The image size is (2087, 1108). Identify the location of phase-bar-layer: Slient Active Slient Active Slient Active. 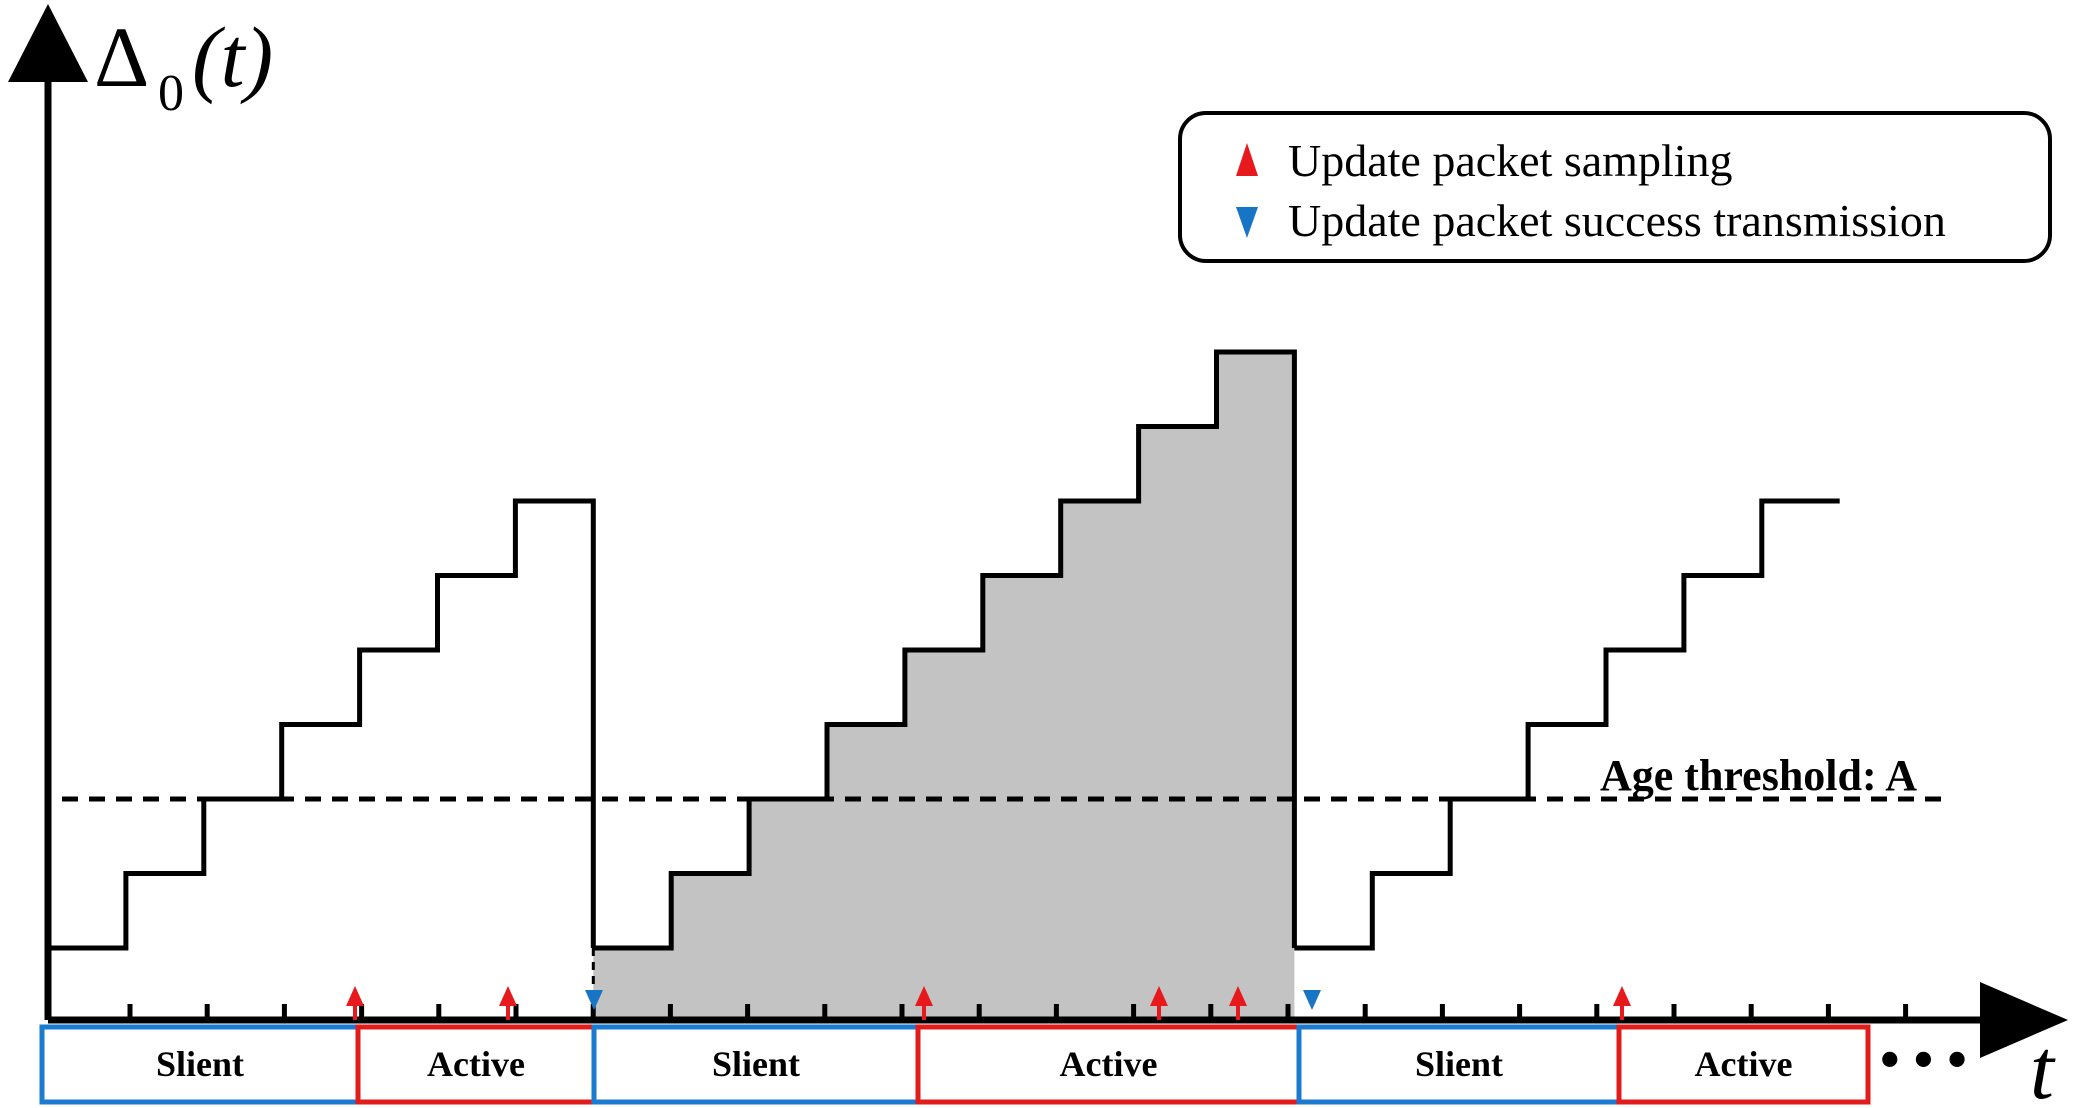
(955, 1064).